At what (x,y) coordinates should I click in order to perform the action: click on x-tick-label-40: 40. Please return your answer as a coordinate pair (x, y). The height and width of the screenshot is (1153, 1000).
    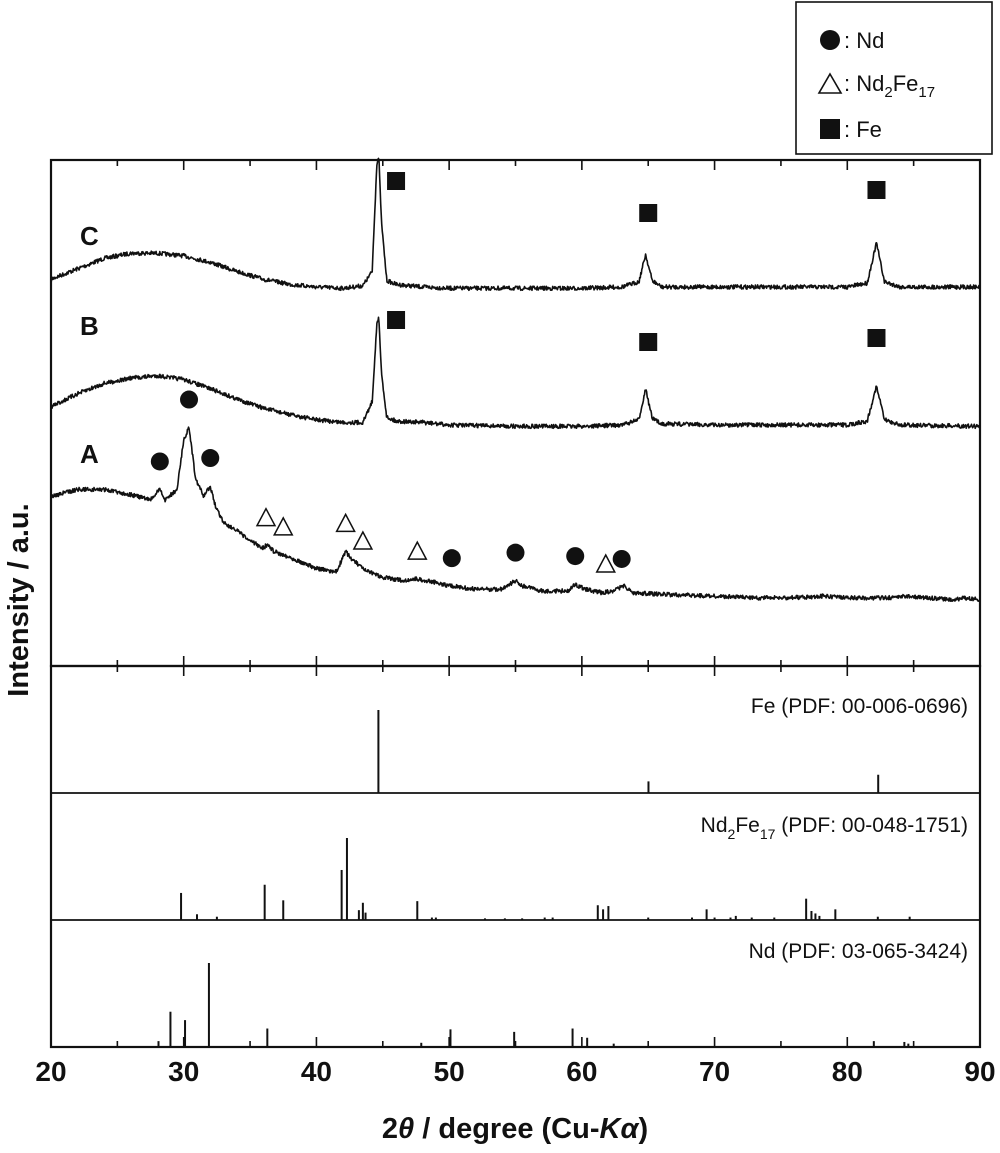
    Looking at the image, I should click on (316, 1071).